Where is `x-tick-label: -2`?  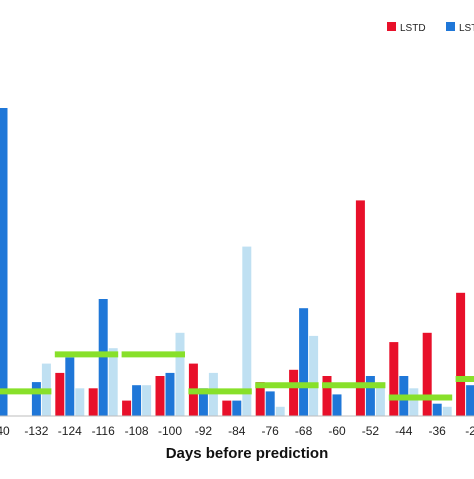
x-tick-label: -2 is located at coordinates (469, 431).